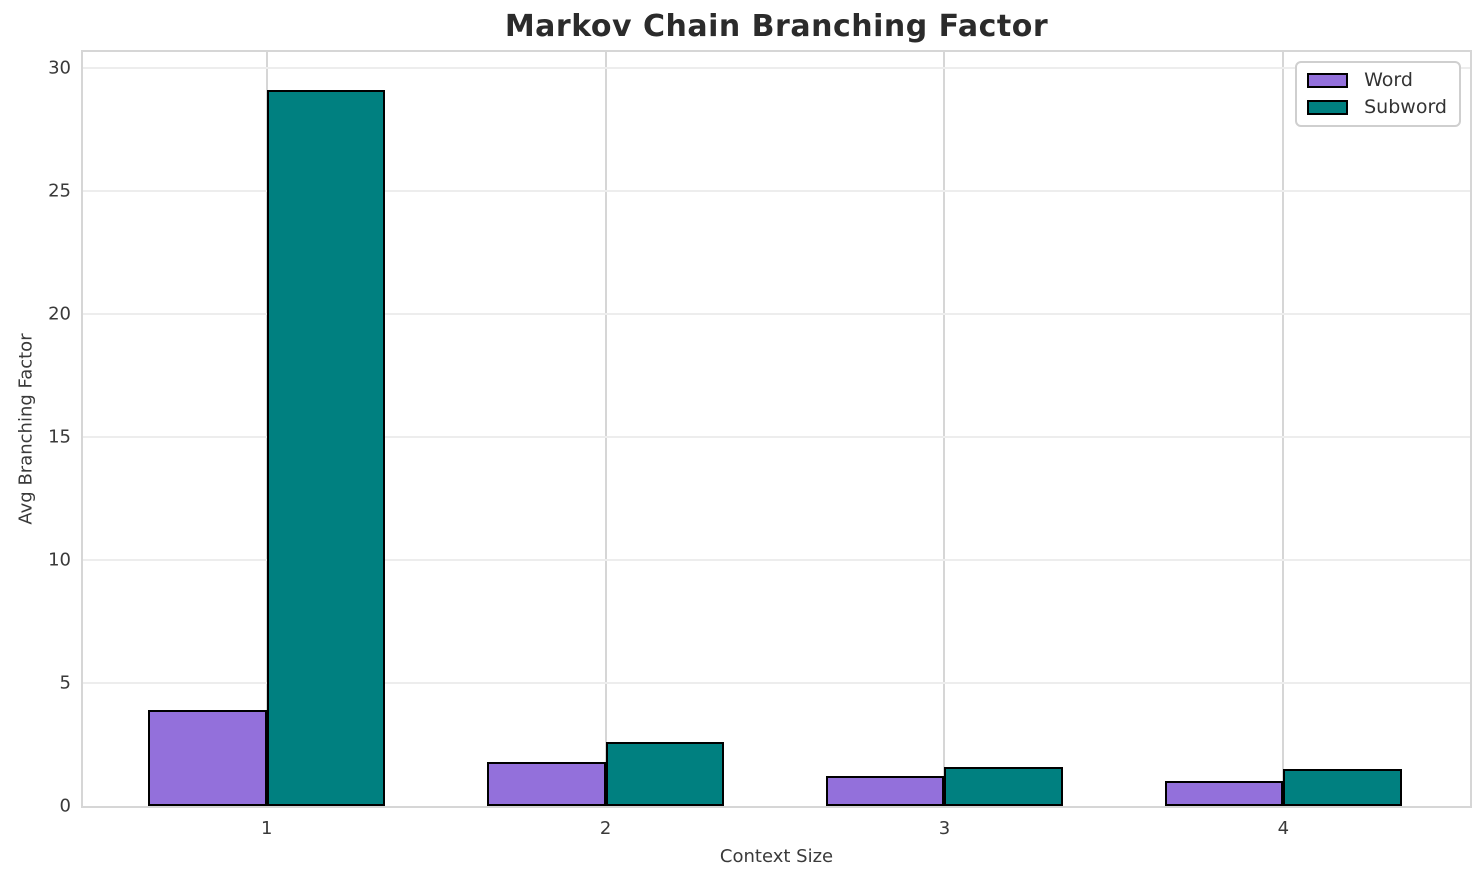 This screenshot has width=1484, height=885. Describe the element at coordinates (266, 828) in the screenshot. I see `x-tick-label: 1` at that location.